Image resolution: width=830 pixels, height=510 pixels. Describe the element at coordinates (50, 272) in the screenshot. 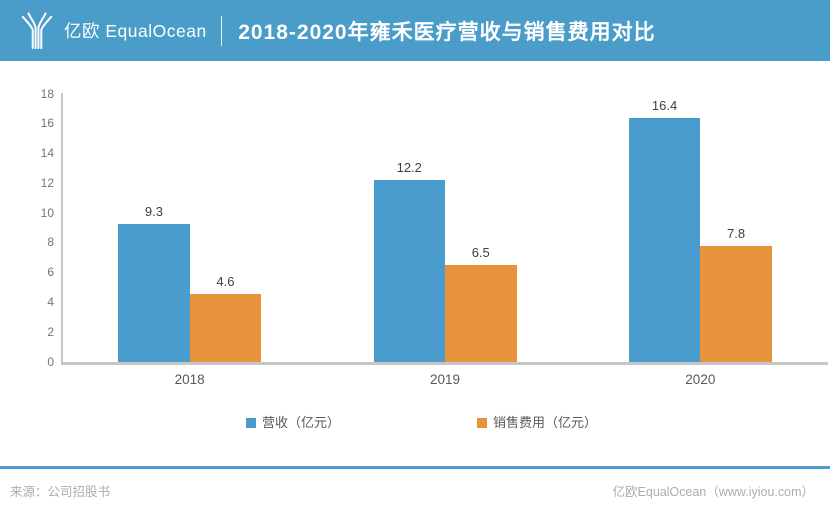

I see `y-tick-label: 6` at that location.